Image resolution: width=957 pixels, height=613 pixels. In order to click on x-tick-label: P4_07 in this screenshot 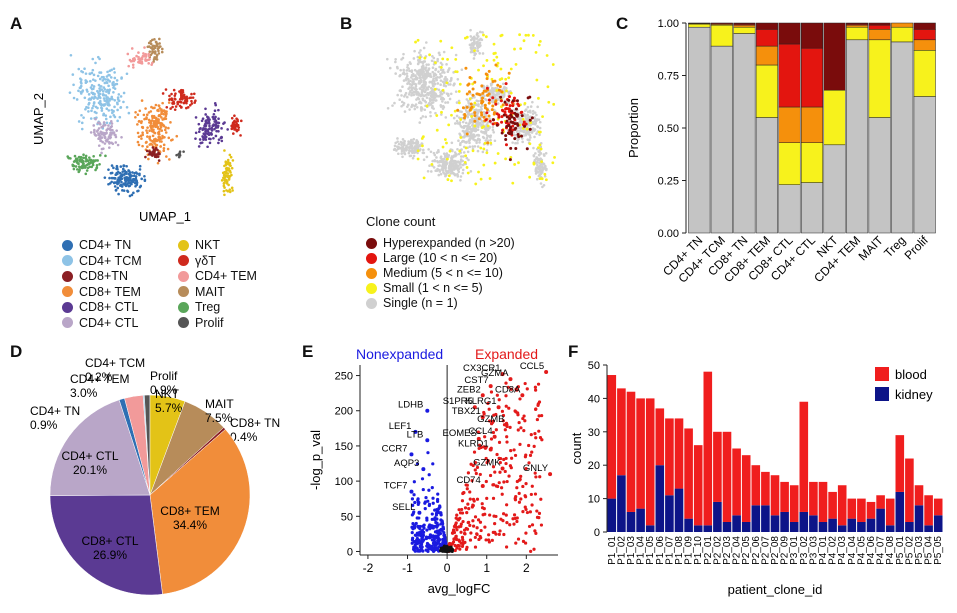, I will do `click(881, 550)`.